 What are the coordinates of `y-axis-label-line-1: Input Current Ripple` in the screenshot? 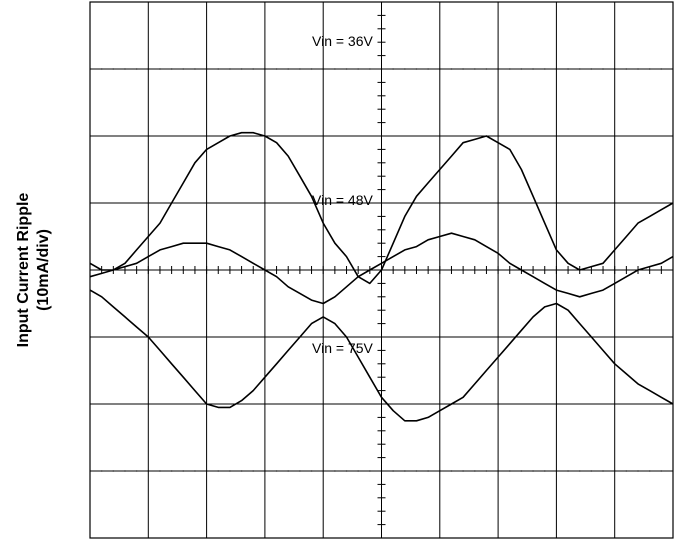 It's located at (23, 270).